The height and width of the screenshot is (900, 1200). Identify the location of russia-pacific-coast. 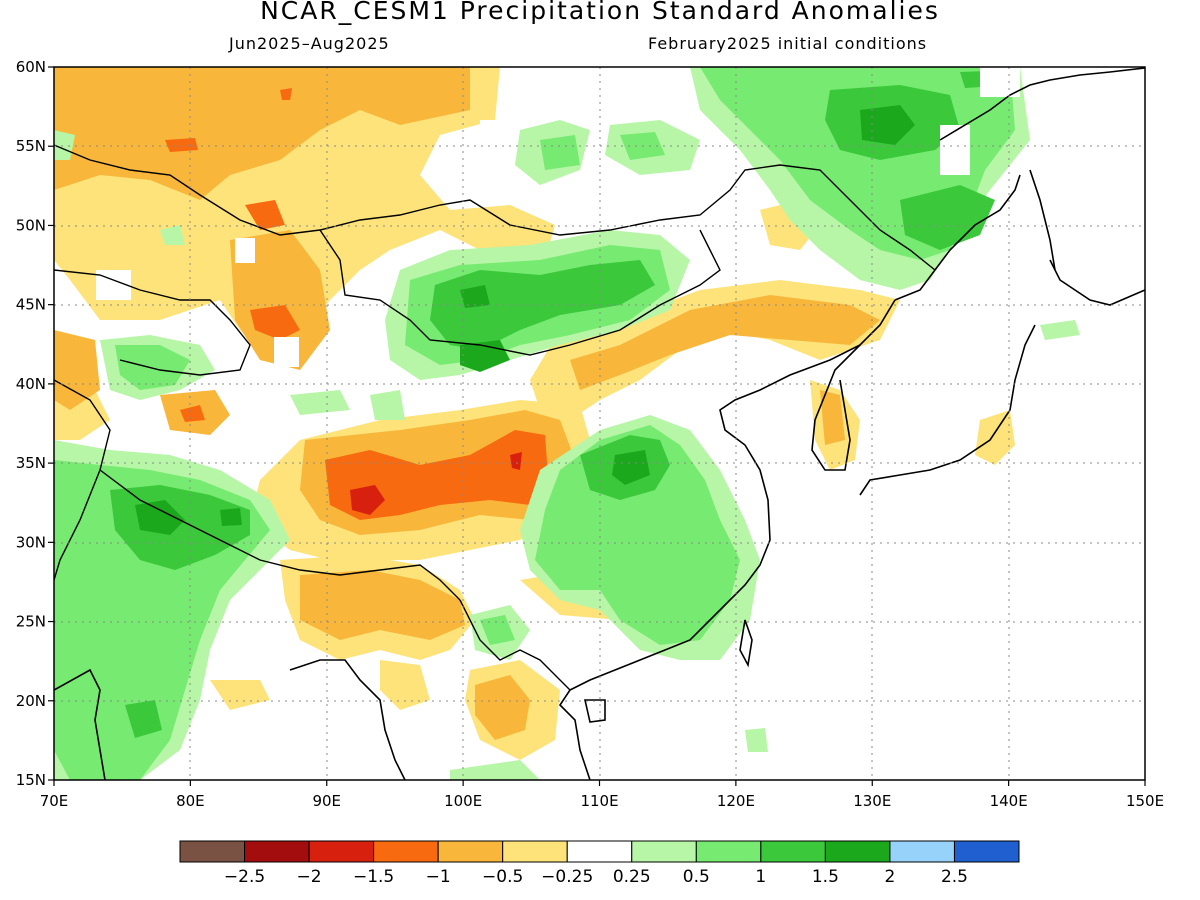
(1042, 104).